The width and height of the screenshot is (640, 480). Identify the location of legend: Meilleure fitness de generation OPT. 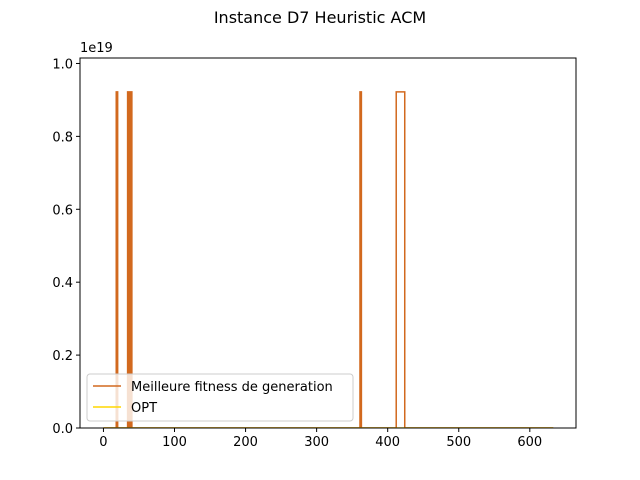
(220, 397).